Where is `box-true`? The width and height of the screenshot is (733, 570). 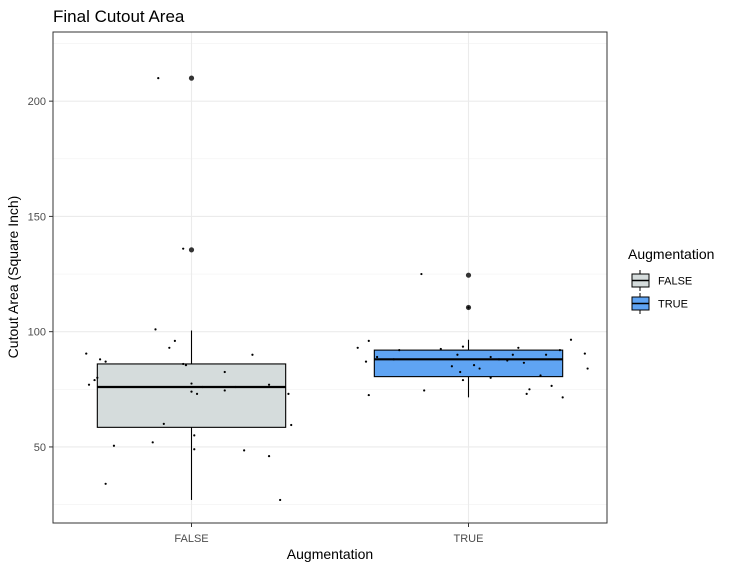 box-true is located at coordinates (468, 363).